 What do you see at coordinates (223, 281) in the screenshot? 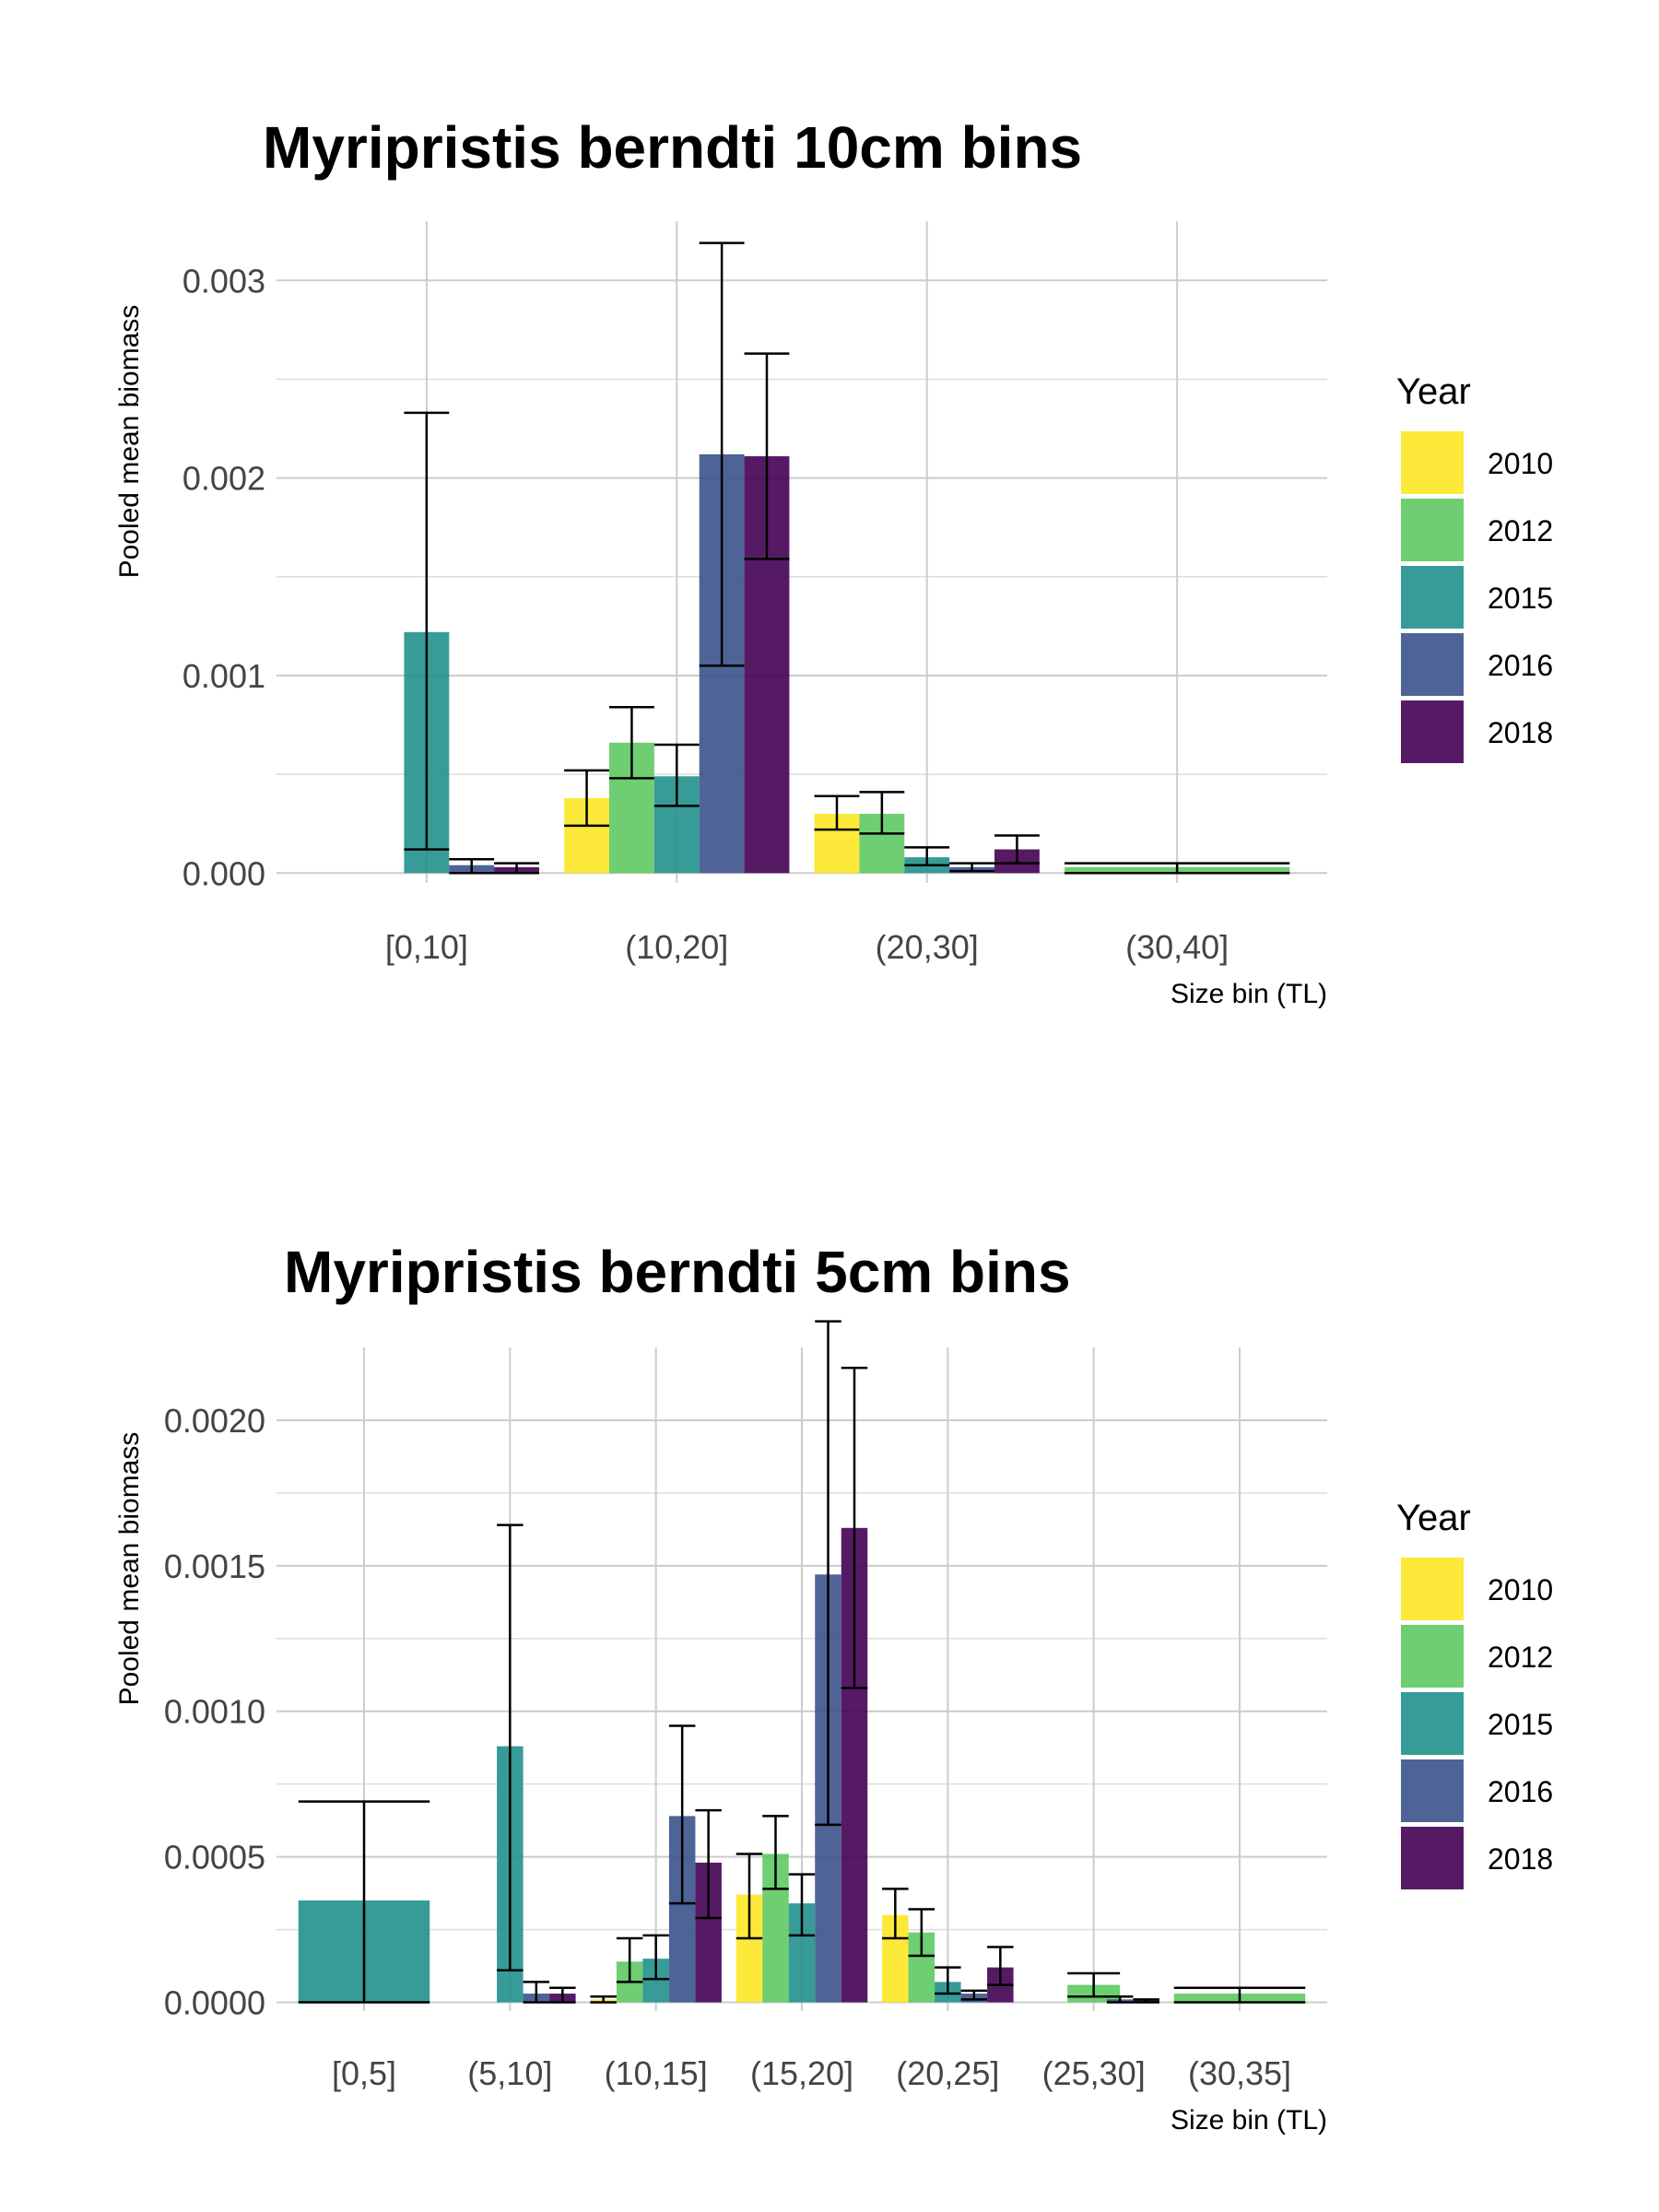
I see `y-tick-label: 0.003` at bounding box center [223, 281].